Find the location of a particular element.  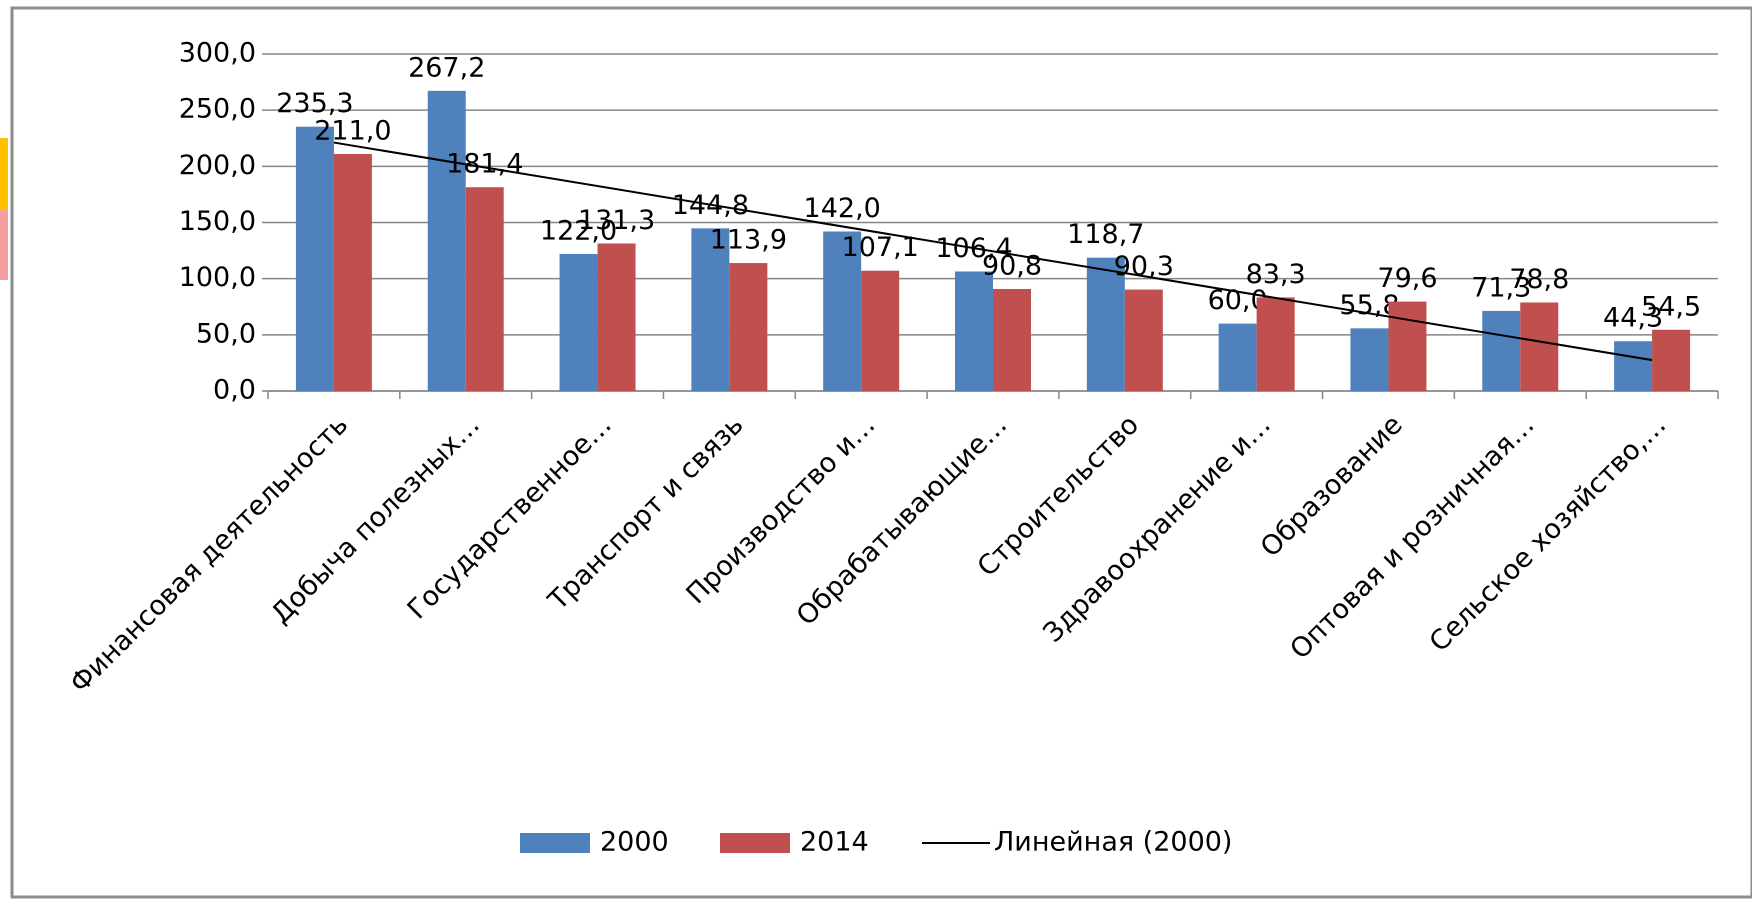

data-label: 113,9 is located at coordinates (748, 240).